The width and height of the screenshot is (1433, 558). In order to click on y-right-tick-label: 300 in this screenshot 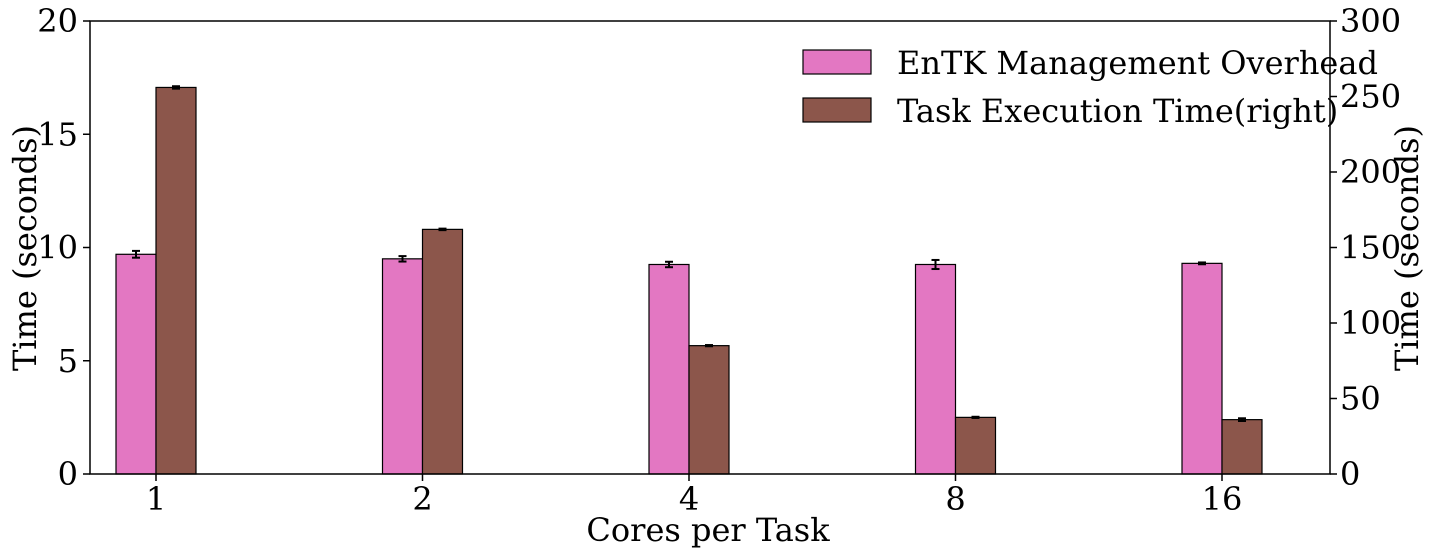, I will do `click(1370, 21)`.